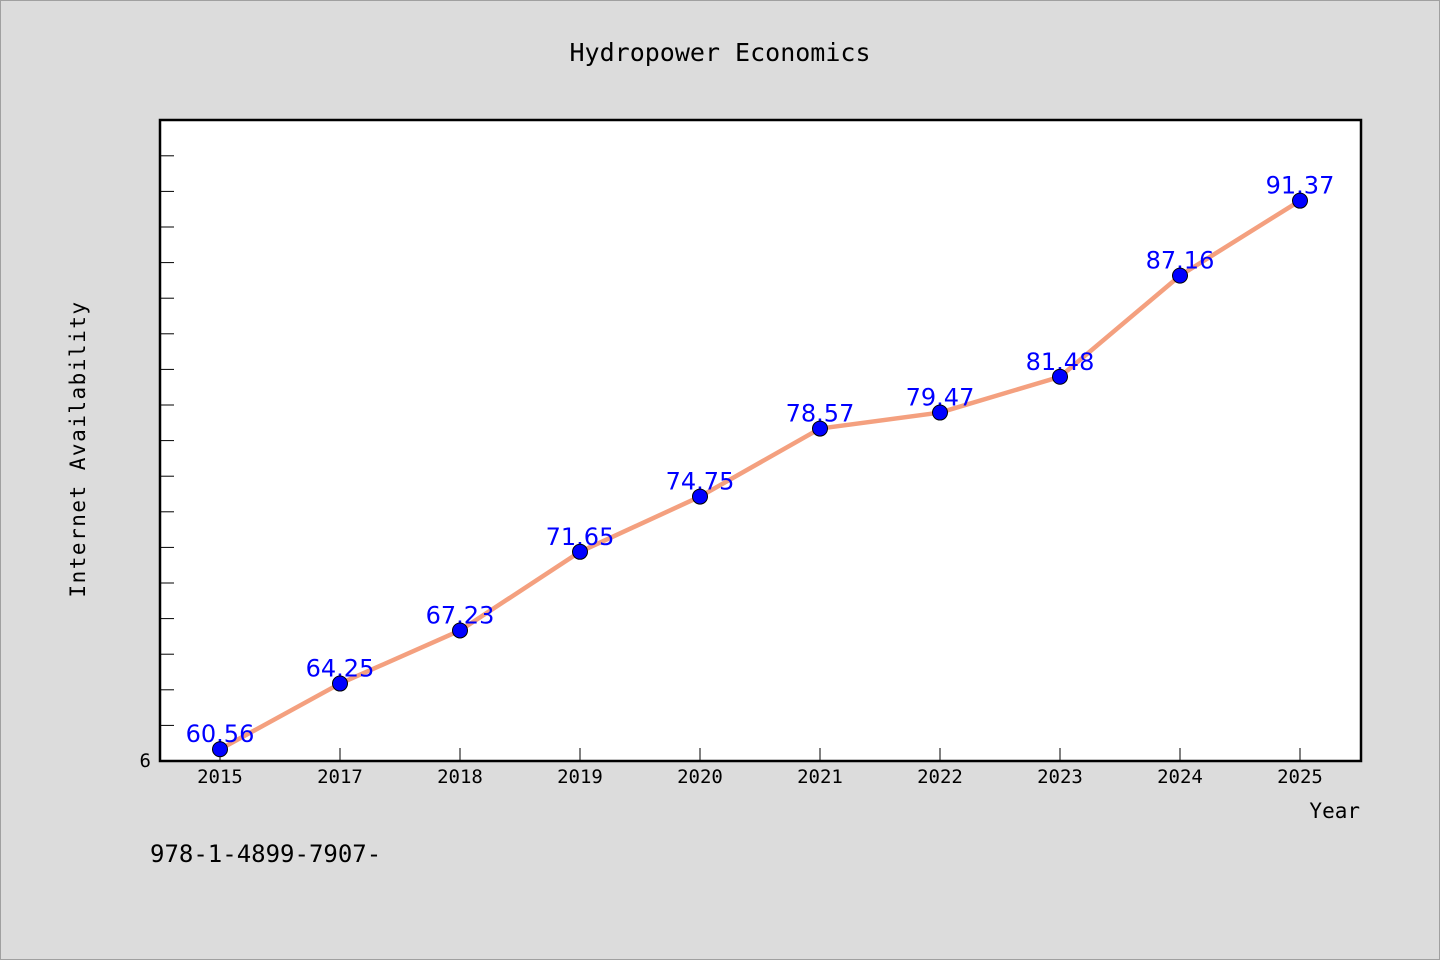 Image resolution: width=1440 pixels, height=960 pixels. I want to click on x-tick-label: 2017, so click(340, 777).